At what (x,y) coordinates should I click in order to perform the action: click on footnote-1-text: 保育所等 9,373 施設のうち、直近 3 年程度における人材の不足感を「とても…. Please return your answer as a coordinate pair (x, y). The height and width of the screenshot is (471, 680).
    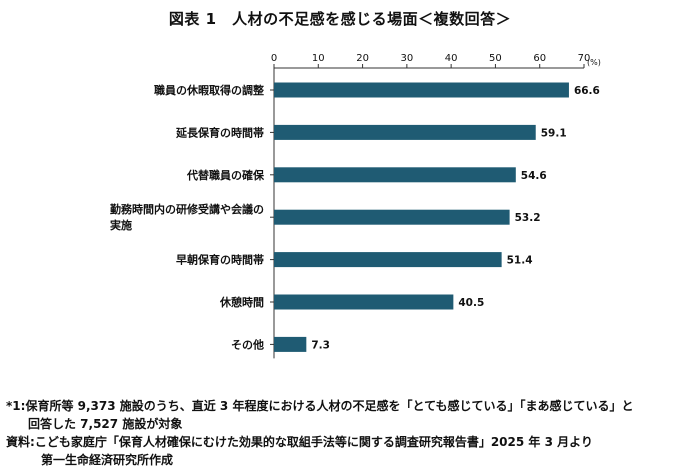
    Looking at the image, I should click on (329, 406).